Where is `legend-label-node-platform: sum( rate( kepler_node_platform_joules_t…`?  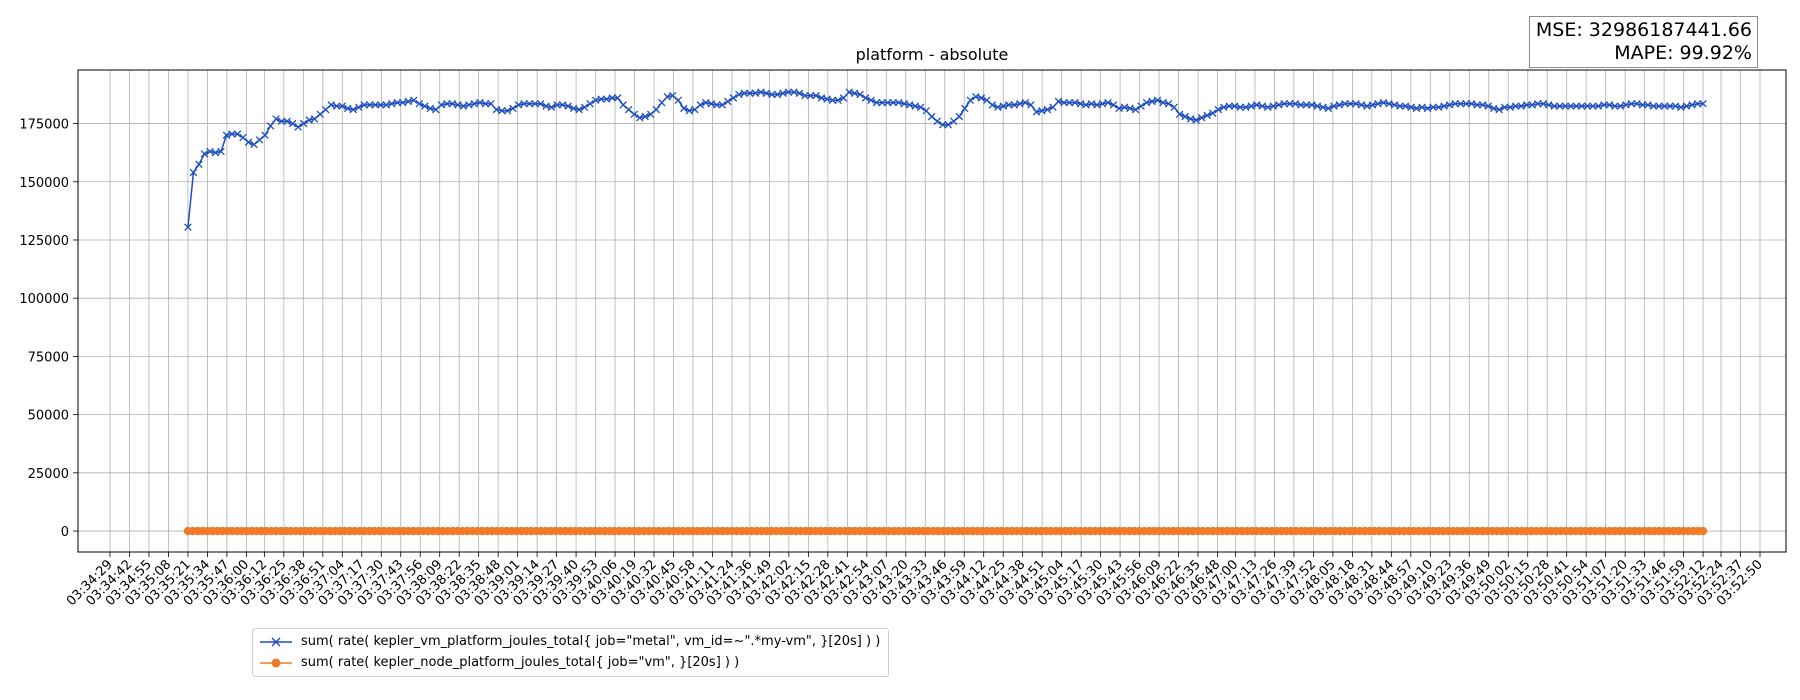
legend-label-node-platform: sum( rate( kepler_node_platform_joules_t… is located at coordinates (520, 662).